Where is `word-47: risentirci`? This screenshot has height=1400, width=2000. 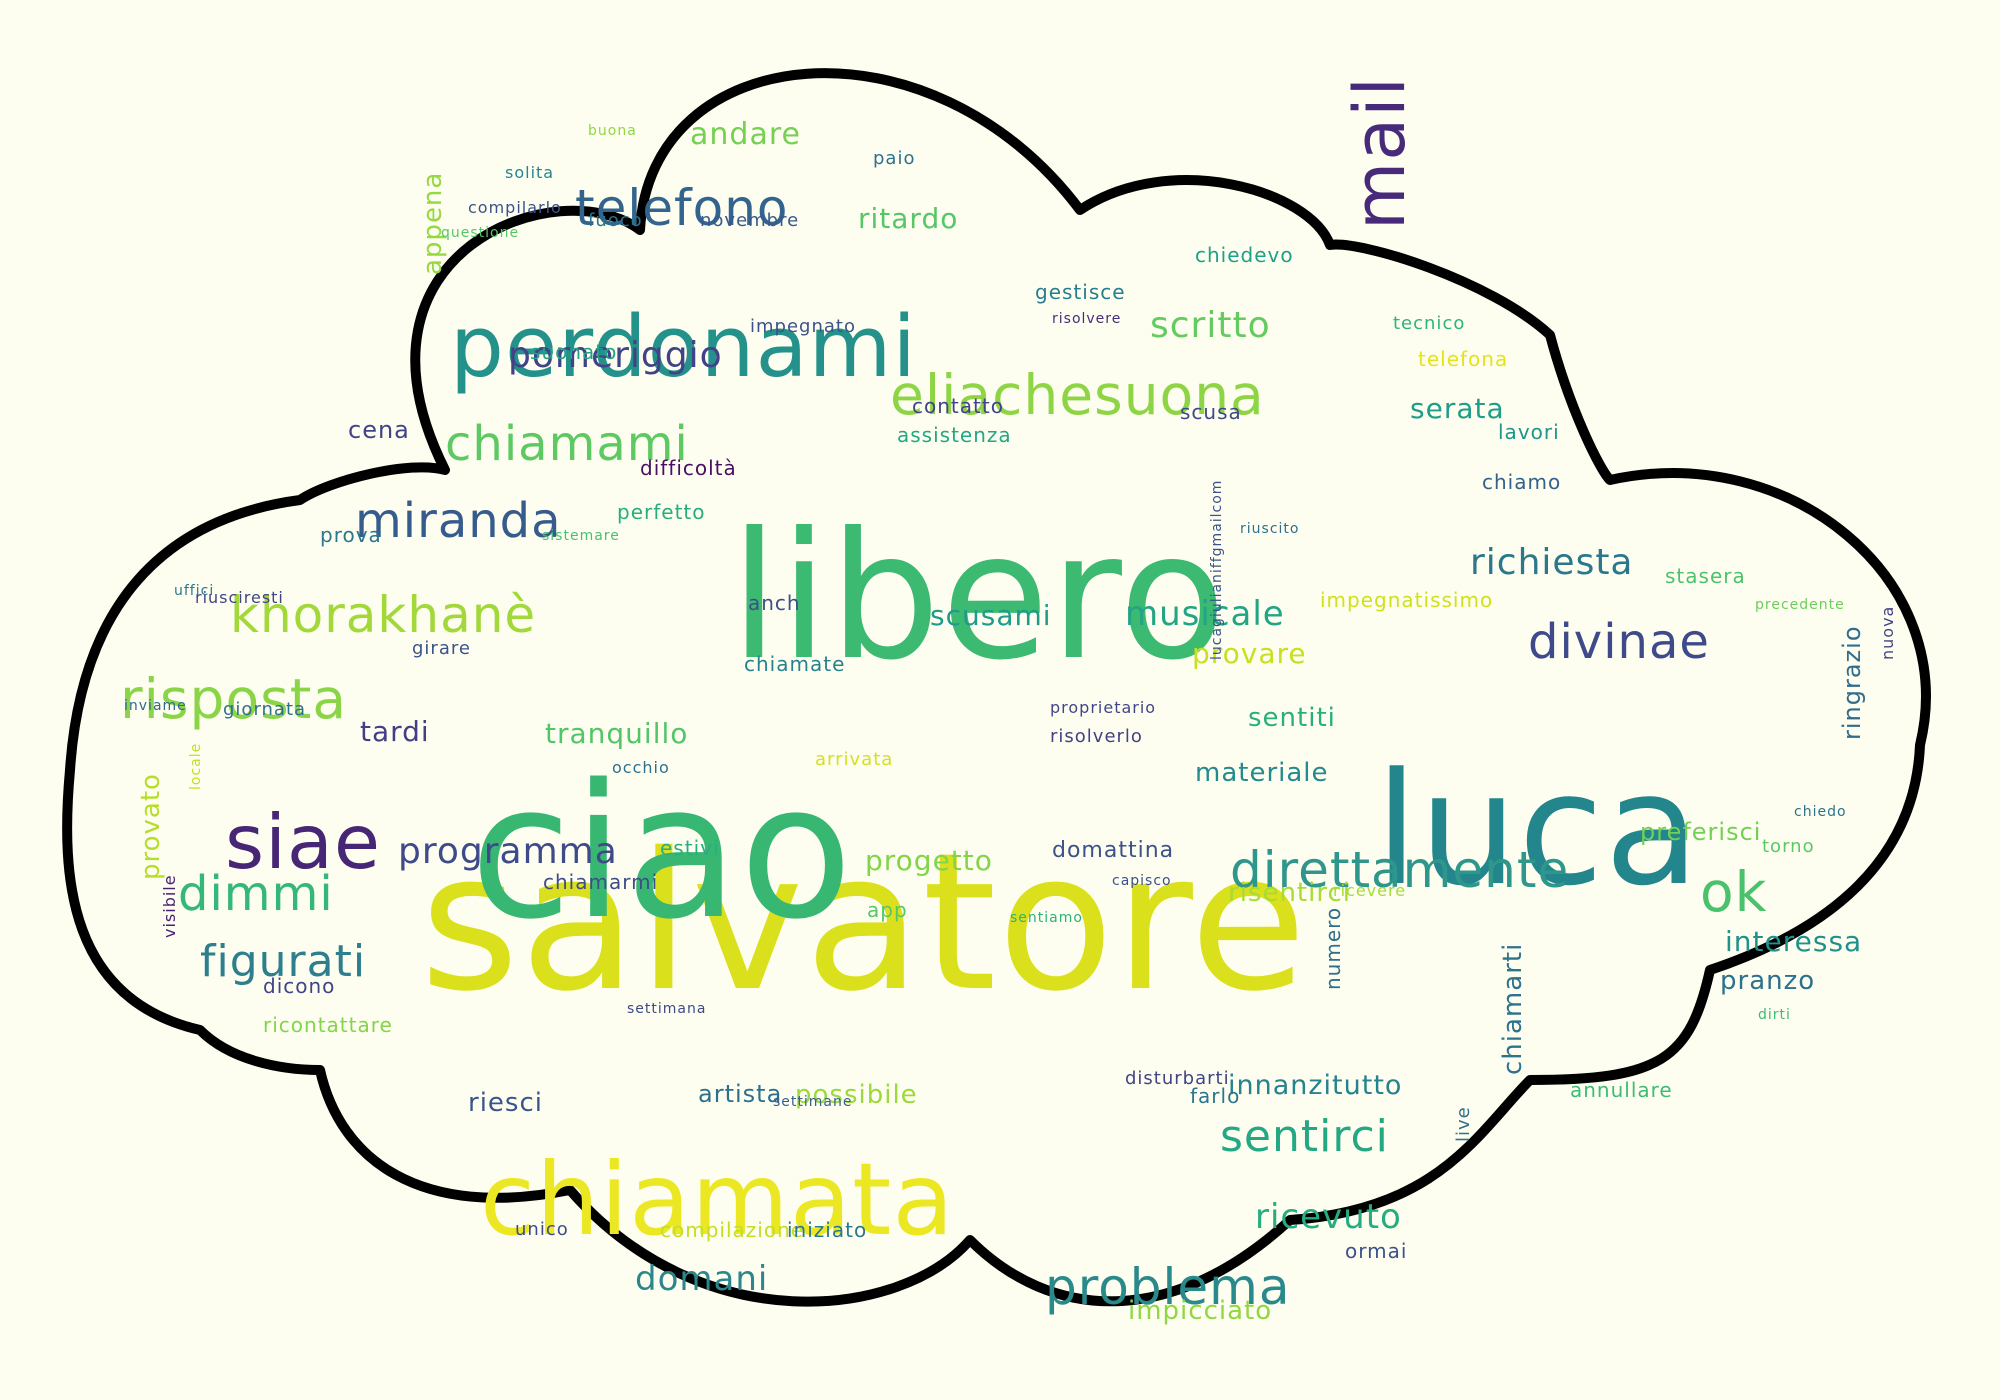 word-47: risentirci is located at coordinates (1289, 893).